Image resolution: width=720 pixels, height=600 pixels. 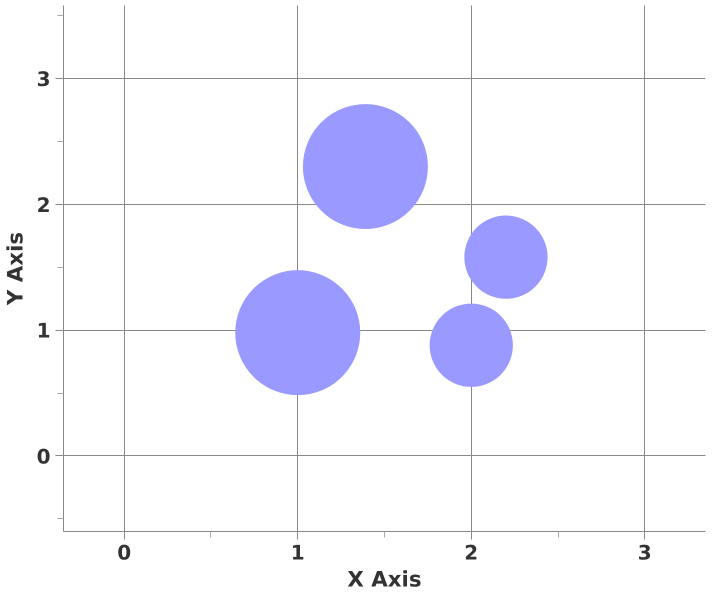 What do you see at coordinates (16, 269) in the screenshot?
I see `y-axis-title: Y Axis` at bounding box center [16, 269].